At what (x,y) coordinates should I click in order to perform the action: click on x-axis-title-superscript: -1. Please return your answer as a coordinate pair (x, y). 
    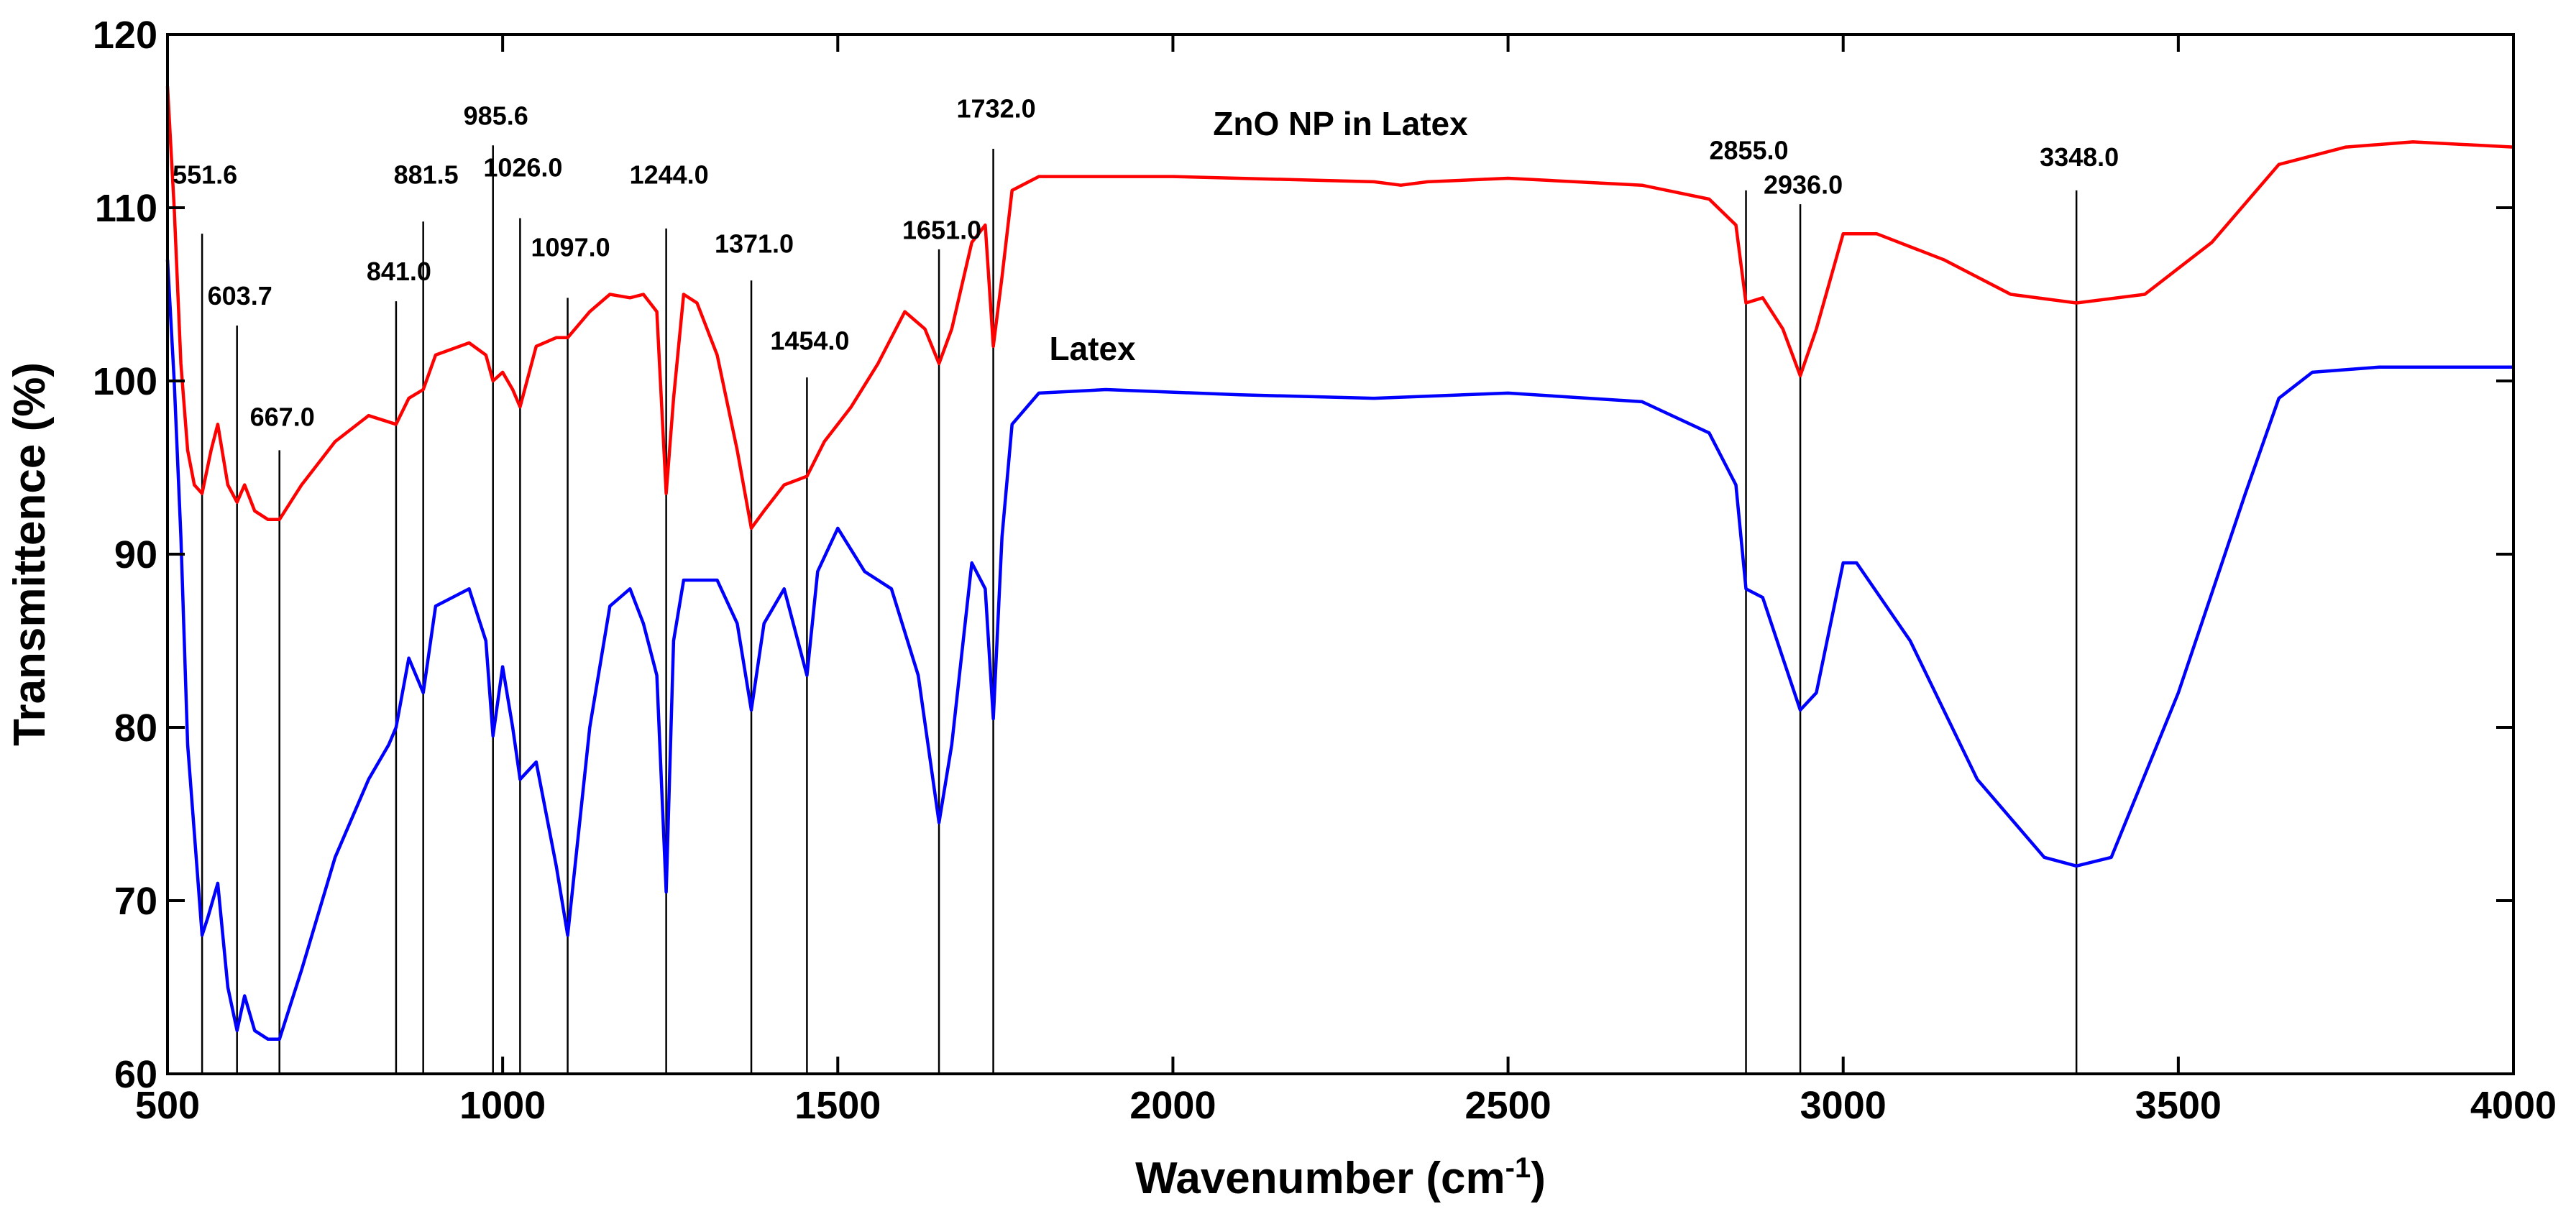
    Looking at the image, I should click on (1518, 1168).